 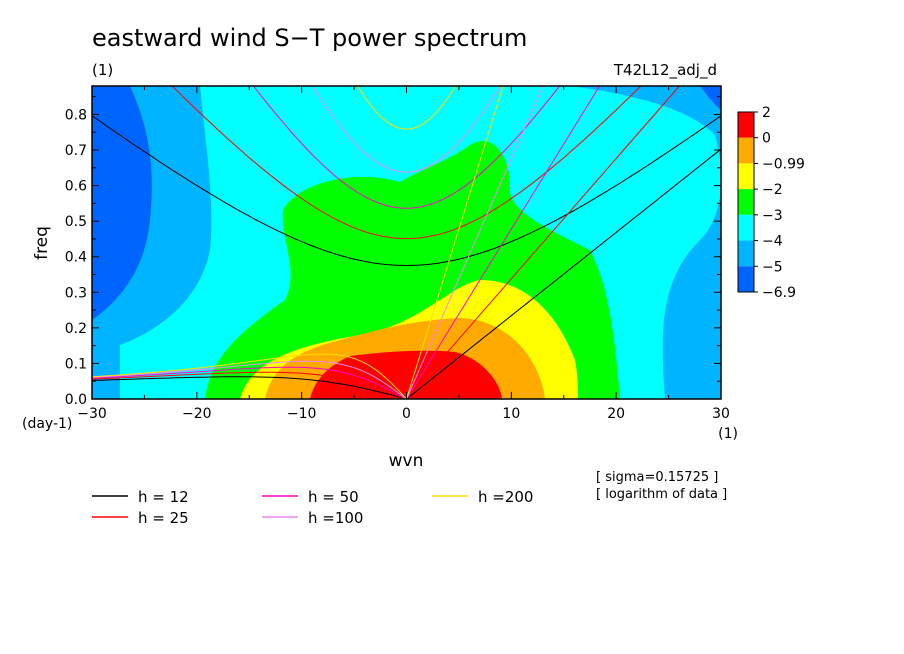 I want to click on sigma-annotation: [ sigma=0.15725 ], so click(x=657, y=477).